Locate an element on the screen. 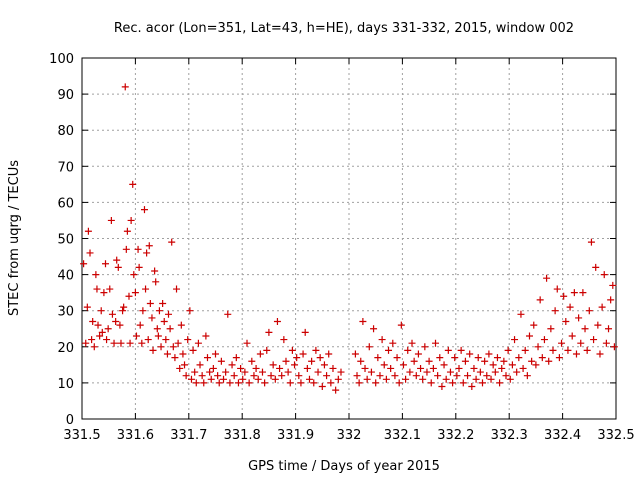 This screenshot has width=640, height=484. x-tick-label: 332.1 is located at coordinates (402, 435).